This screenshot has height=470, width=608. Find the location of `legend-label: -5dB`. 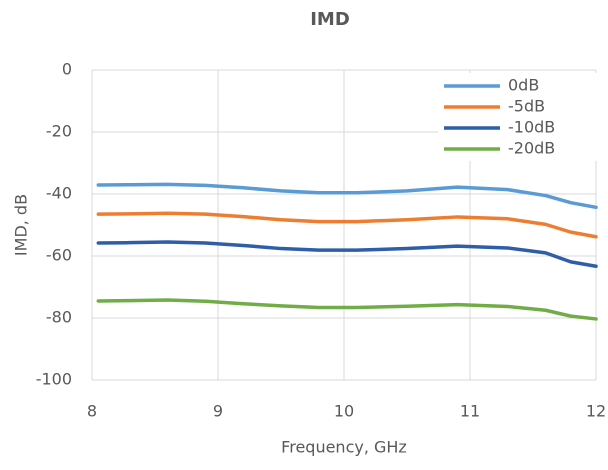

legend-label: -5dB is located at coordinates (526, 106).